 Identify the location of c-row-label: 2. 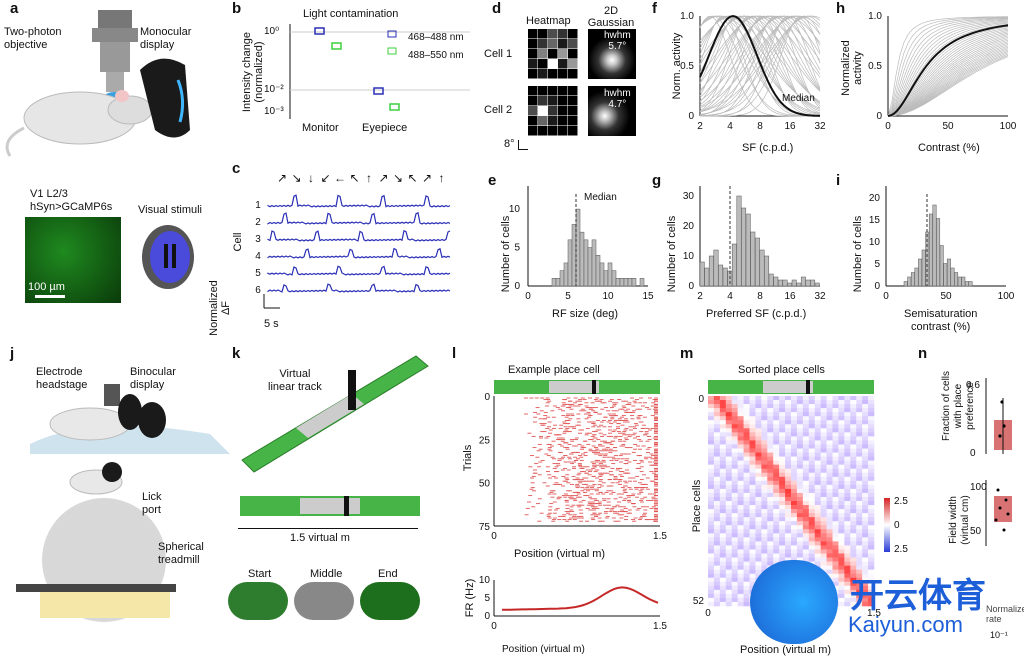
(258, 222).